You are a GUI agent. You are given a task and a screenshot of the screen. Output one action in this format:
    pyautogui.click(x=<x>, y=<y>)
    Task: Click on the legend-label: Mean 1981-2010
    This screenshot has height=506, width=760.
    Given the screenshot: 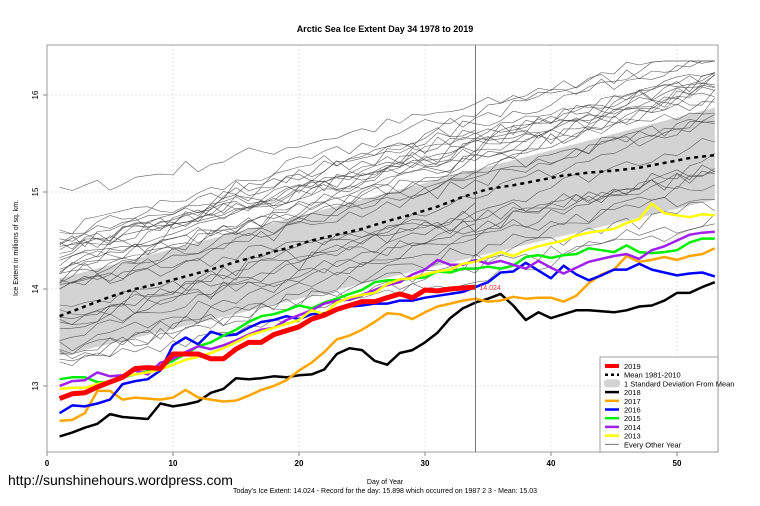 What is the action you would take?
    pyautogui.click(x=652, y=375)
    